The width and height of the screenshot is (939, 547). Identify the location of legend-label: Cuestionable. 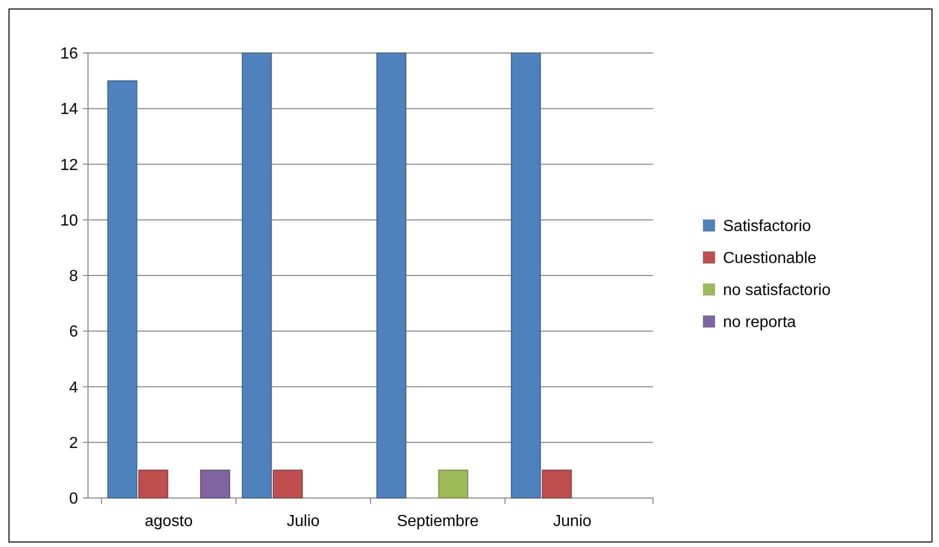
(769, 259).